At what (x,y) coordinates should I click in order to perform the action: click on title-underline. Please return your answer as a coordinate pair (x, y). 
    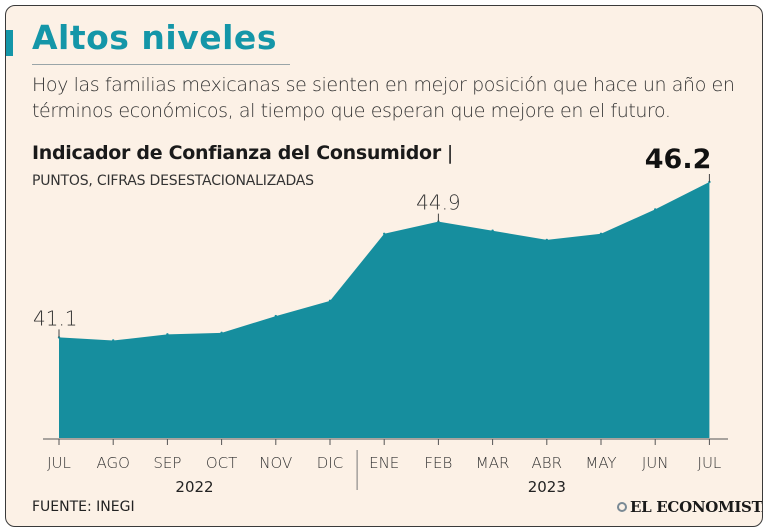
    Looking at the image, I should click on (161, 64).